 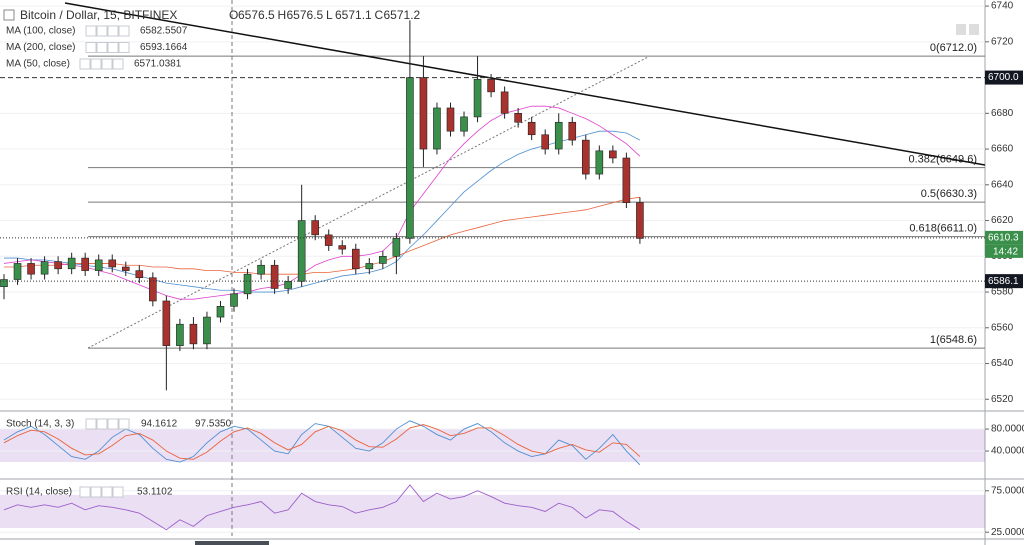 I want to click on fib-label: 0.382(6649.6), so click(x=943, y=160).